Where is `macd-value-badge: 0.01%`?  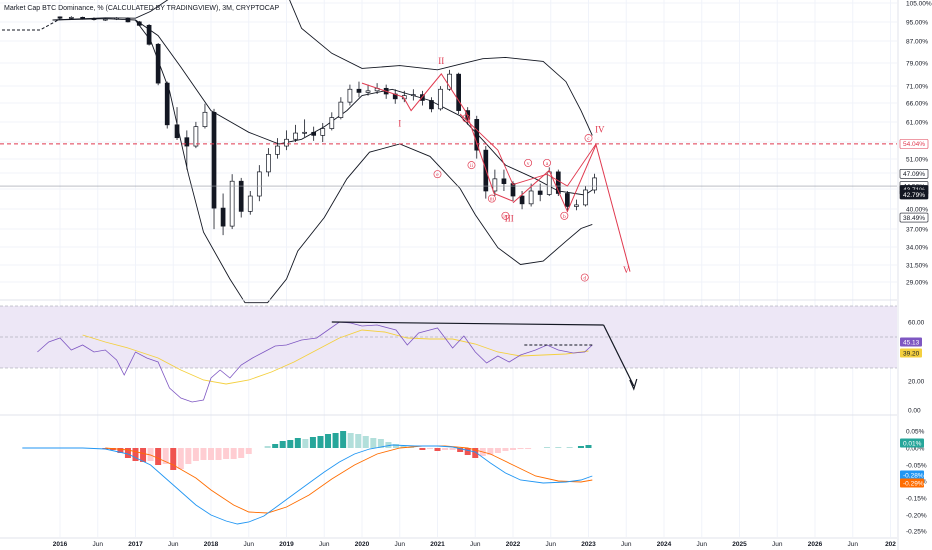
macd-value-badge: 0.01% is located at coordinates (912, 443).